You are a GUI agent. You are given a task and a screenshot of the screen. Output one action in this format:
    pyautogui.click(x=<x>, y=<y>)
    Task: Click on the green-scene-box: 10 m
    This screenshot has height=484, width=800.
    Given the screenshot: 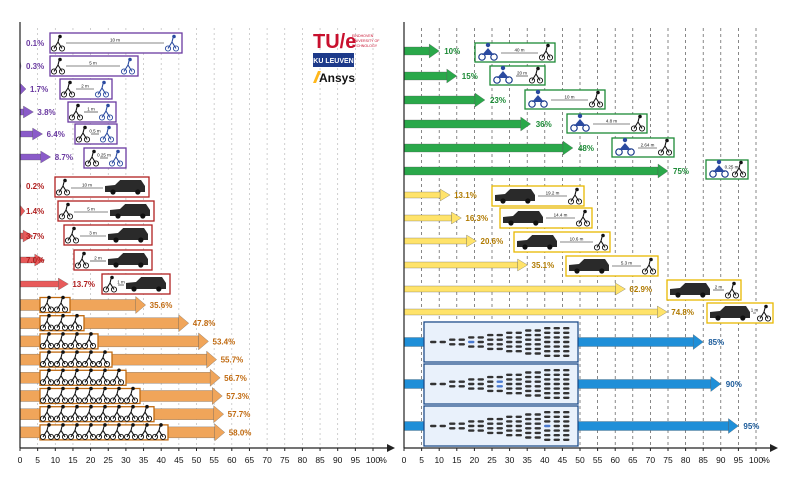 What is the action you would take?
    pyautogui.click(x=565, y=99)
    